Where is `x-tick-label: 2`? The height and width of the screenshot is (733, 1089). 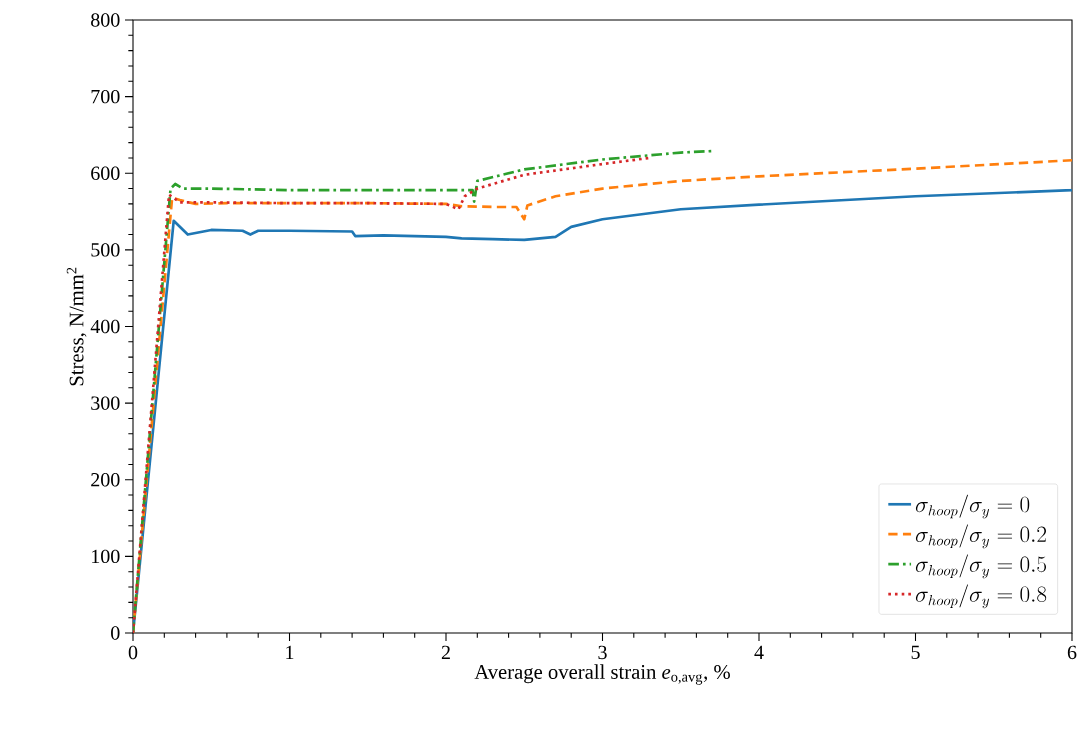 x-tick-label: 2 is located at coordinates (445, 652).